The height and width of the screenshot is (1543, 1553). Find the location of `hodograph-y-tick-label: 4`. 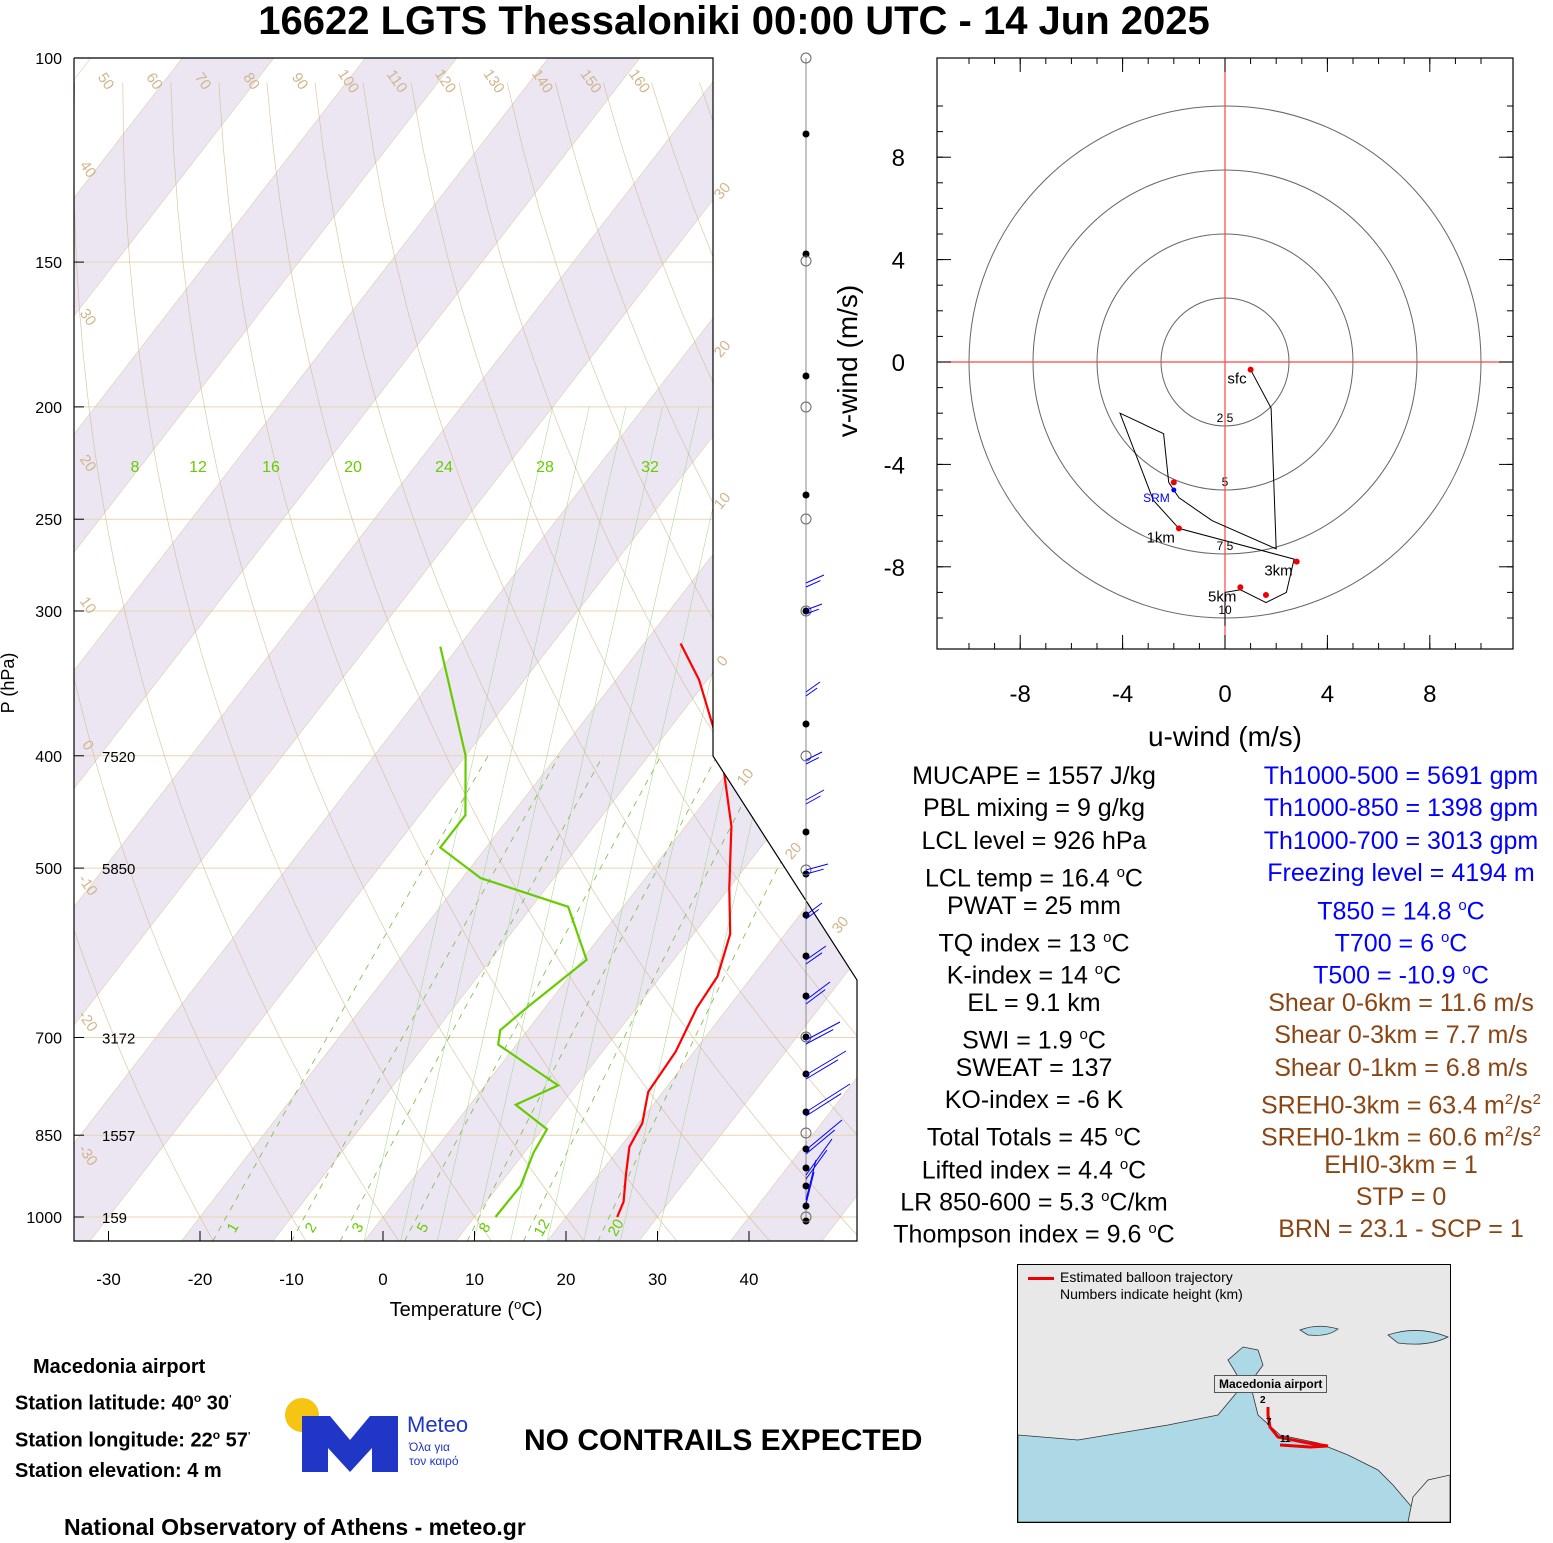

hodograph-y-tick-label: 4 is located at coordinates (898, 261).